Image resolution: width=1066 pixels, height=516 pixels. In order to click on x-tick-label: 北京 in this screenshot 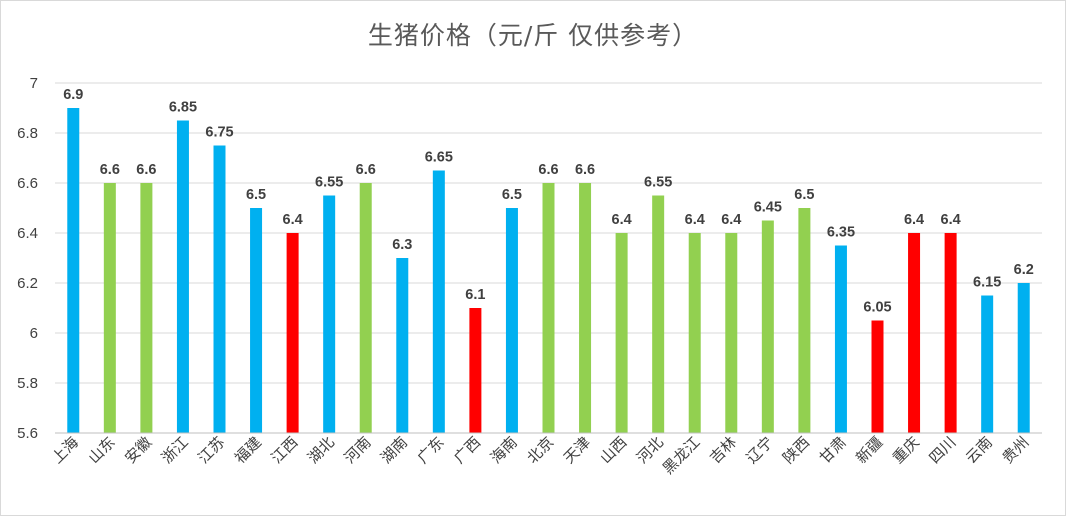, I will do `click(540, 450)`.